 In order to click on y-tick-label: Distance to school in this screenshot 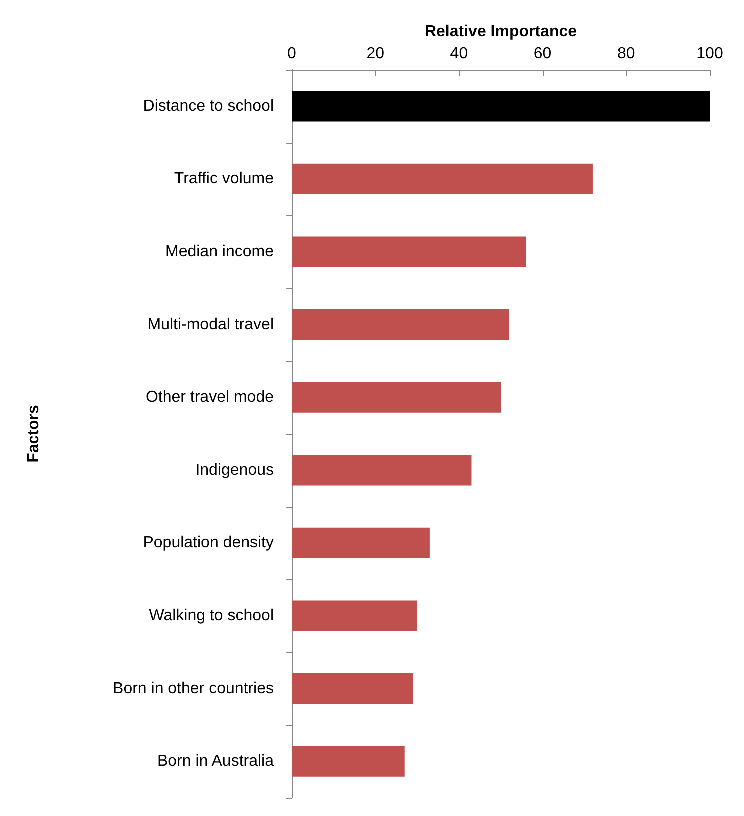, I will do `click(208, 106)`.